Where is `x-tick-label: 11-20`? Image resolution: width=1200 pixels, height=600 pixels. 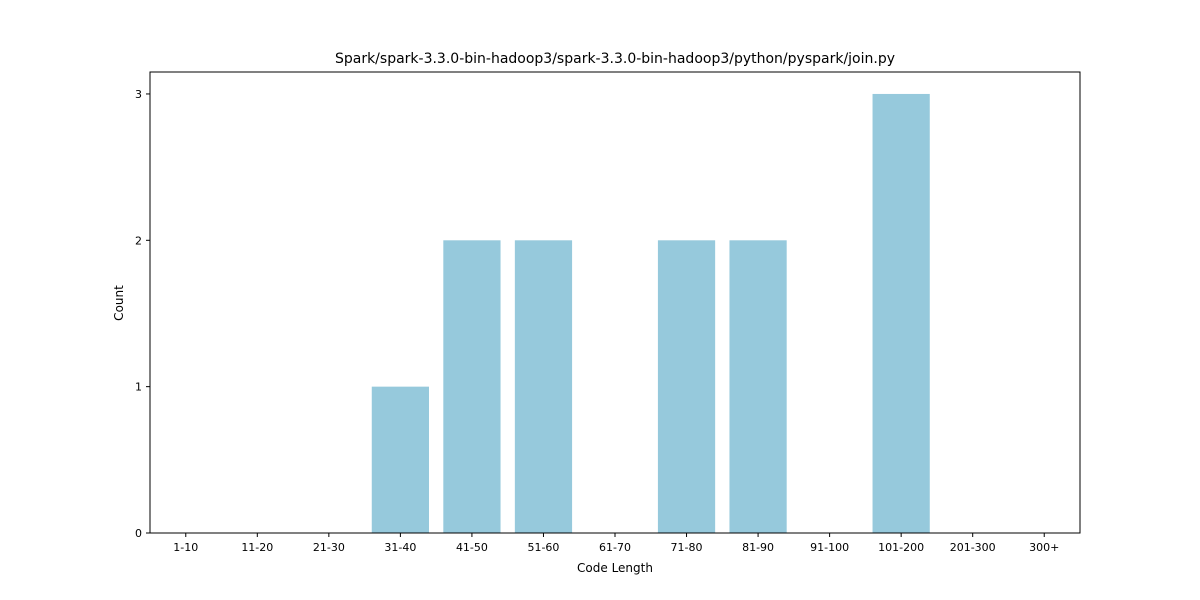 x-tick-label: 11-20 is located at coordinates (257, 547).